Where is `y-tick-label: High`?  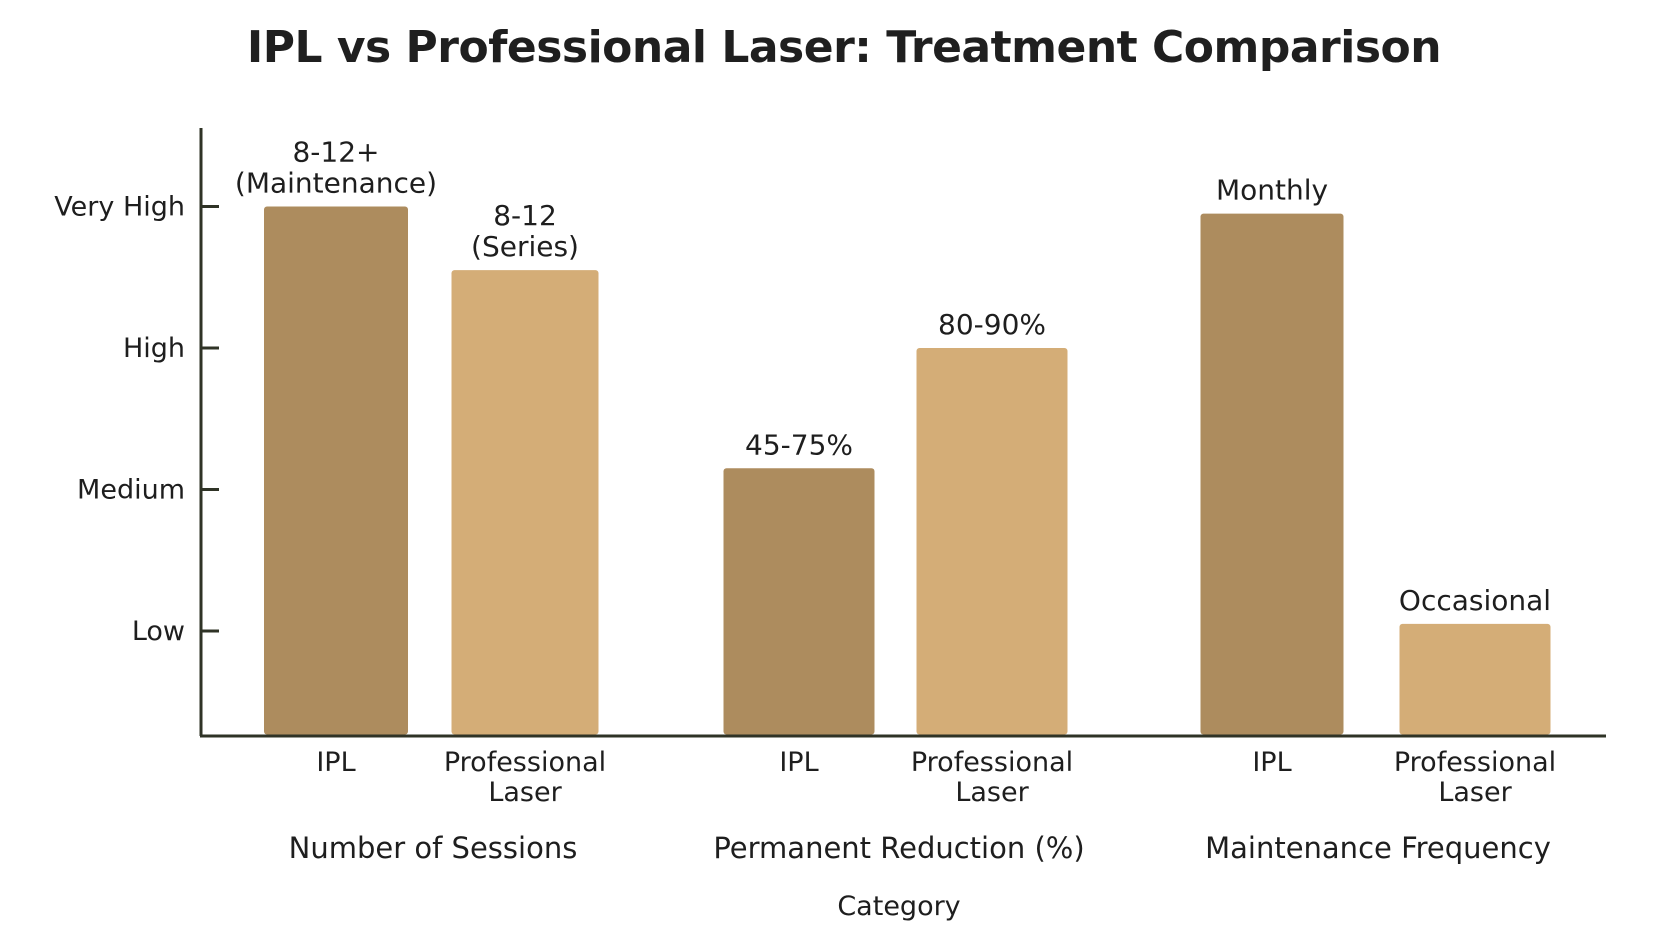 y-tick-label: High is located at coordinates (154, 348).